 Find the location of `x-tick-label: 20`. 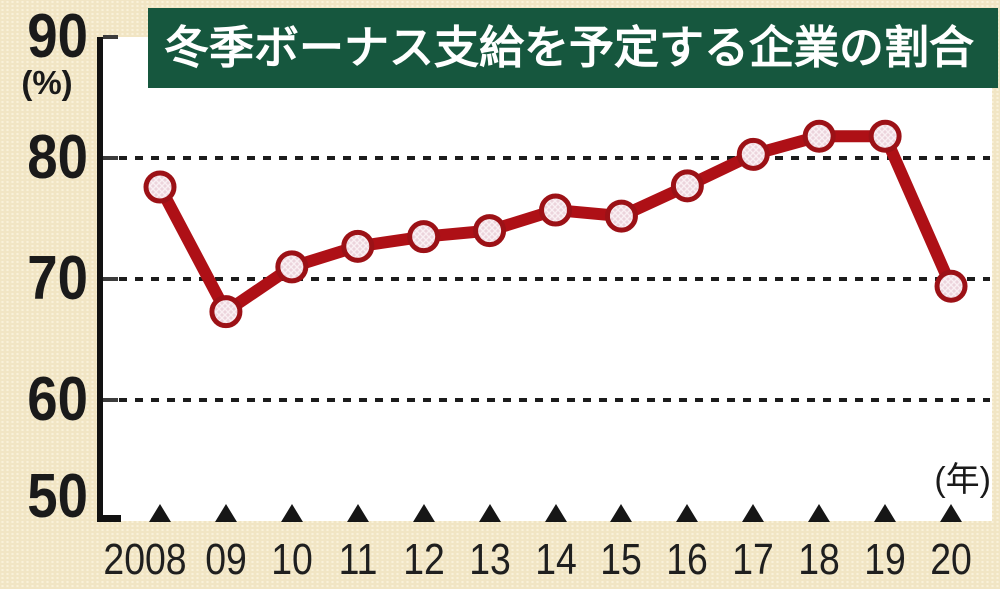

x-tick-label: 20 is located at coordinates (951, 559).